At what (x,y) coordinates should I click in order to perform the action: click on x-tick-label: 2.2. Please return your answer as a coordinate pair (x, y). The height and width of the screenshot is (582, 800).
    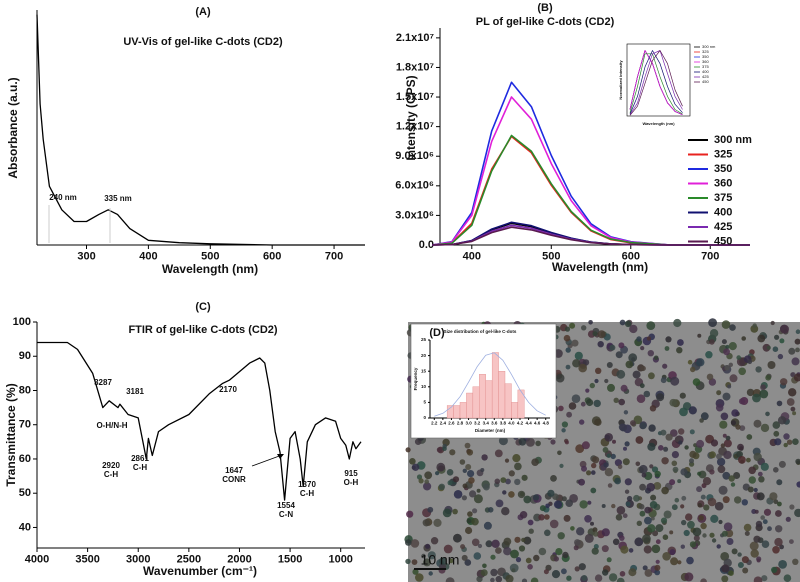
    Looking at the image, I should click on (434, 422).